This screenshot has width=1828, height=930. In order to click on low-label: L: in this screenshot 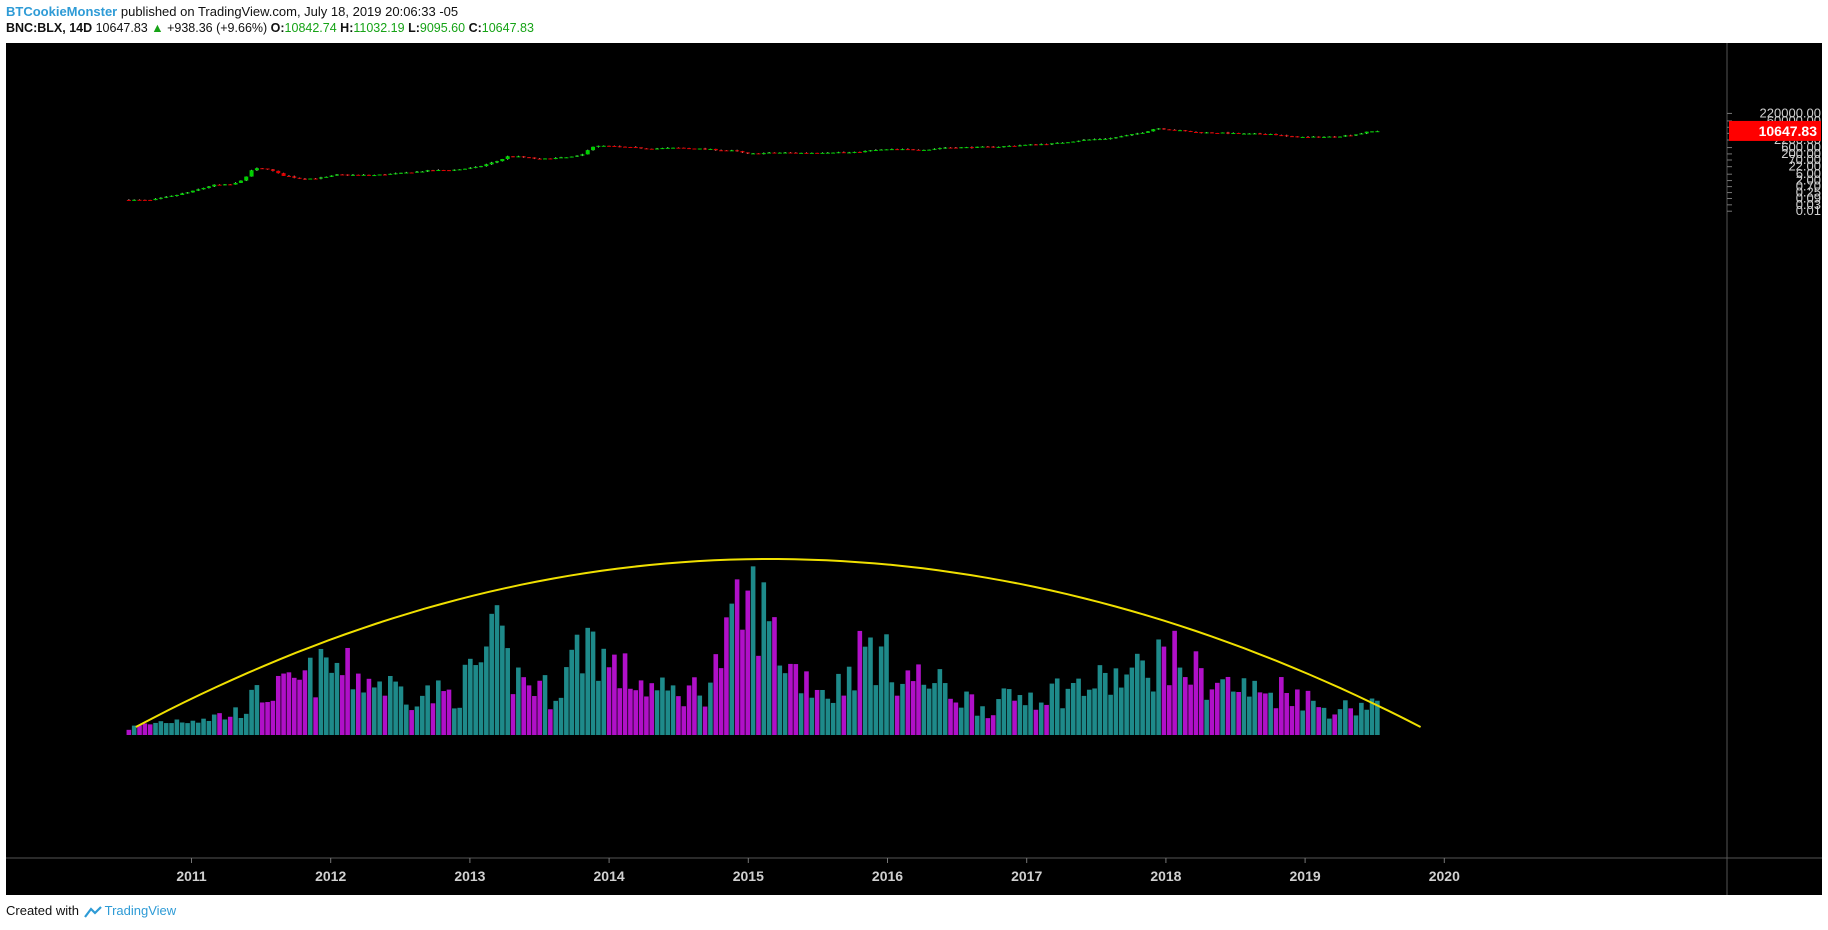, I will do `click(414, 28)`.